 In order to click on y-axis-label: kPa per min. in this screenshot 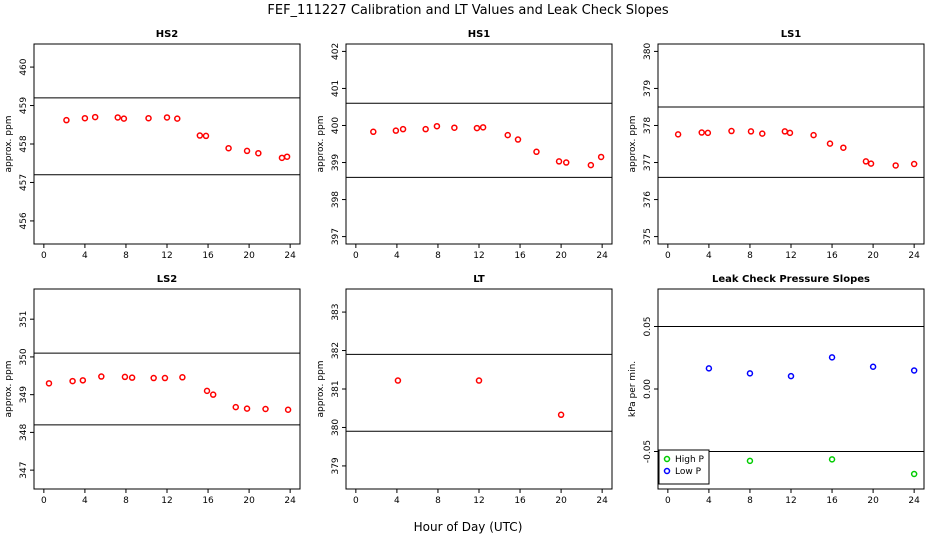, I will do `click(633, 389)`.